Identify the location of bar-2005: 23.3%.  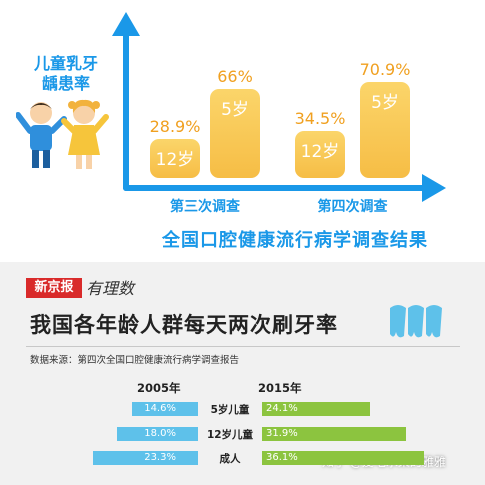
(145, 458).